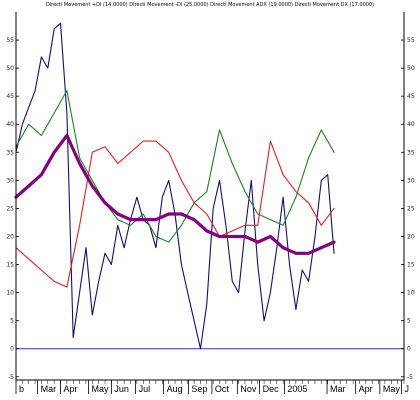  Describe the element at coordinates (408, 196) in the screenshot. I see `y-axis-right: -5 0 5 10 15 20 25 30 35 40 45 50 55` at that location.